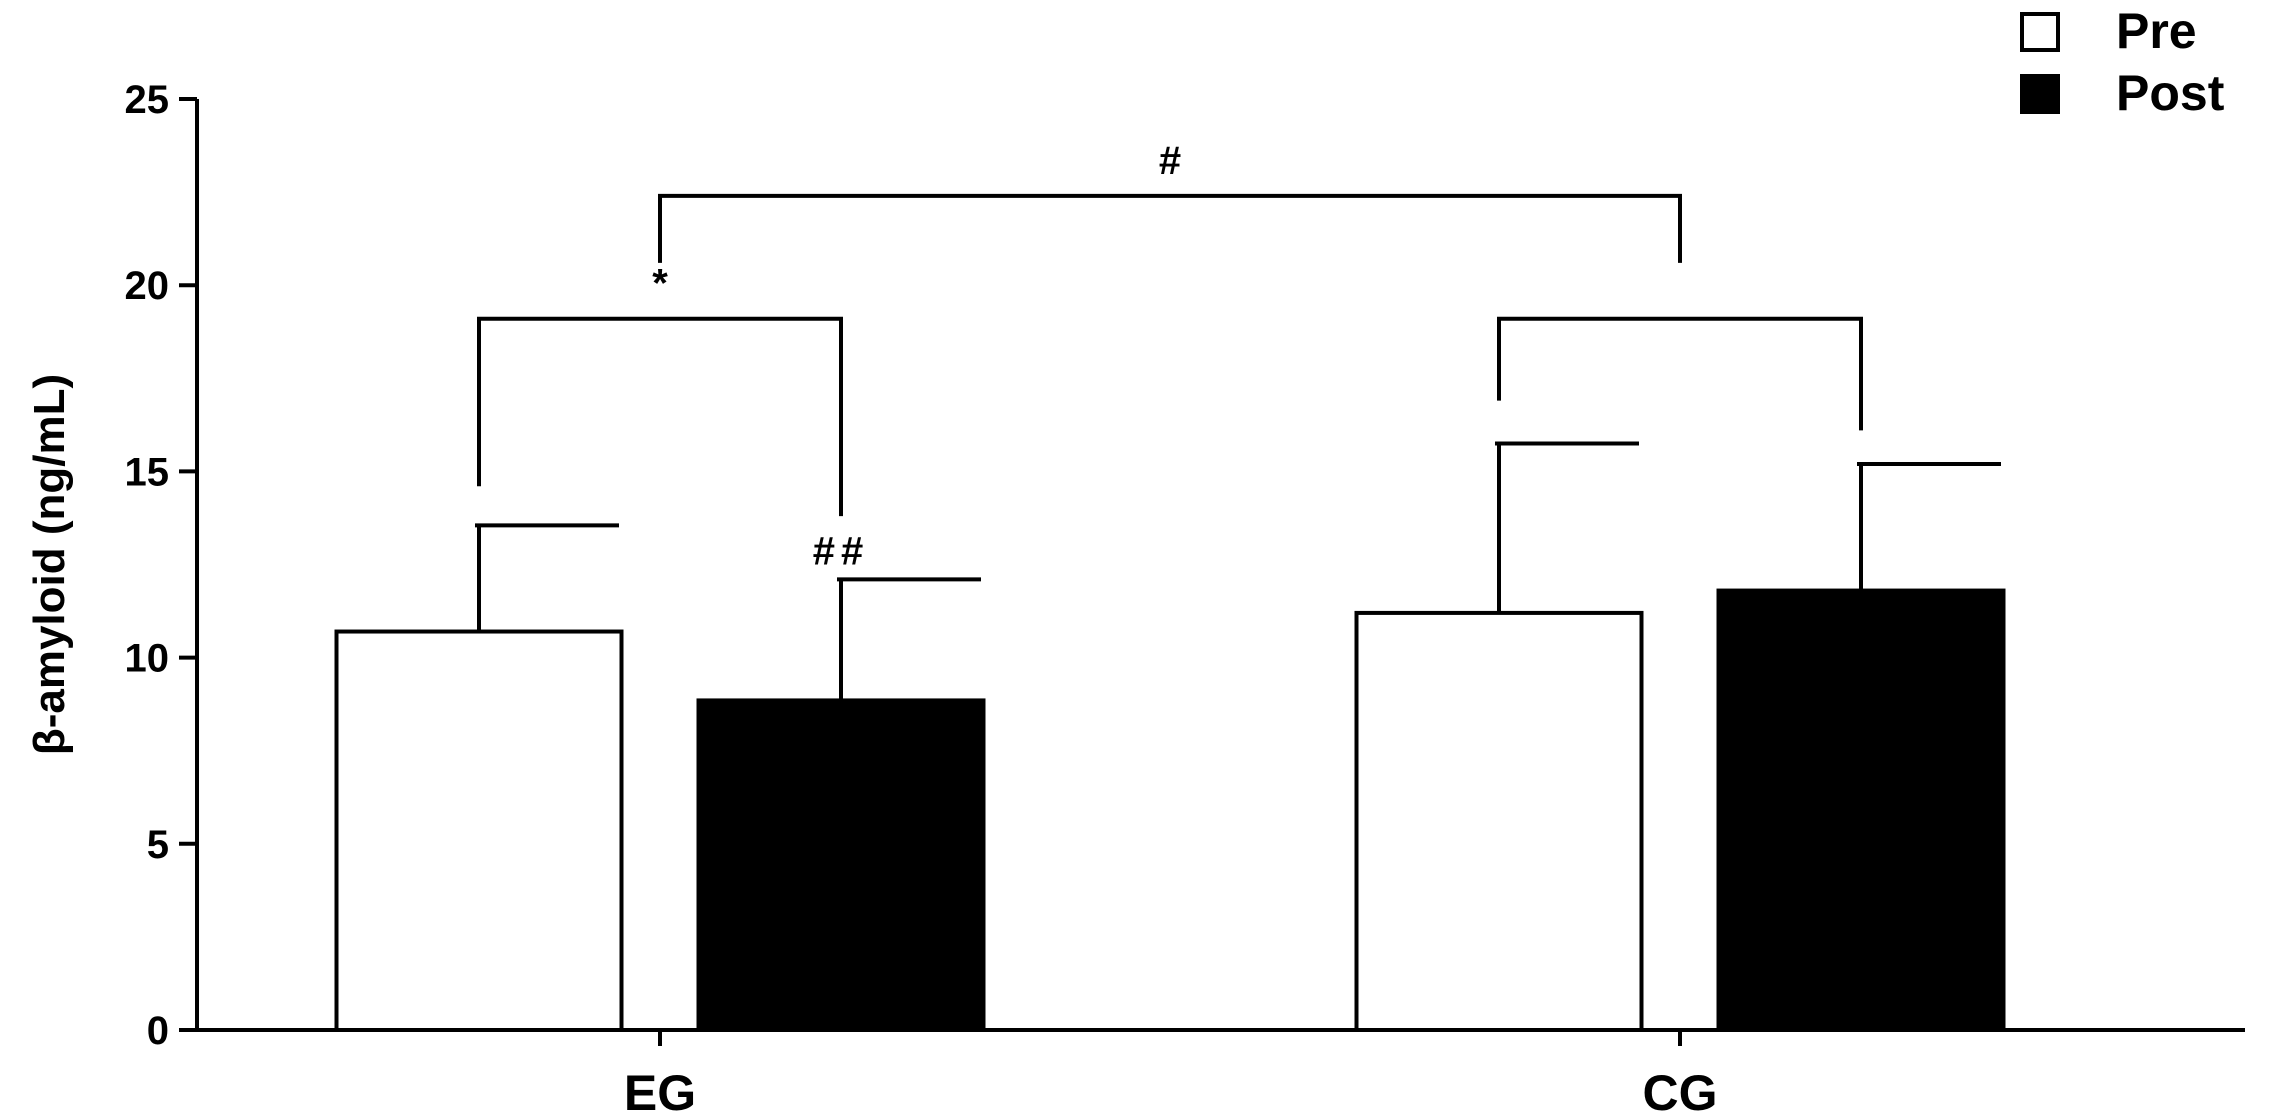 This screenshot has width=2285, height=1118. I want to click on y-tick-label-25: 25, so click(147, 100).